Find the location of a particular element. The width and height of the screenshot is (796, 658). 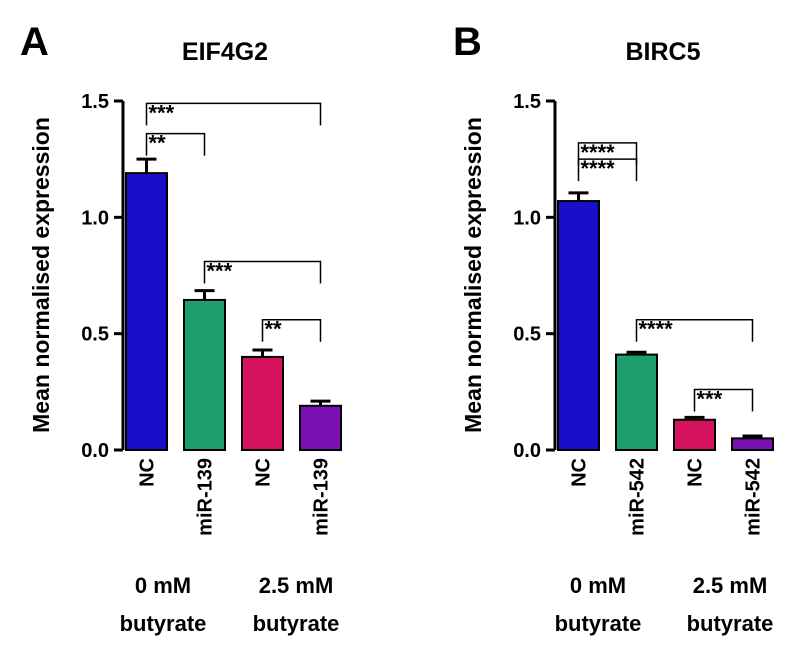

chart-title: BIRC5 is located at coordinates (662, 52).